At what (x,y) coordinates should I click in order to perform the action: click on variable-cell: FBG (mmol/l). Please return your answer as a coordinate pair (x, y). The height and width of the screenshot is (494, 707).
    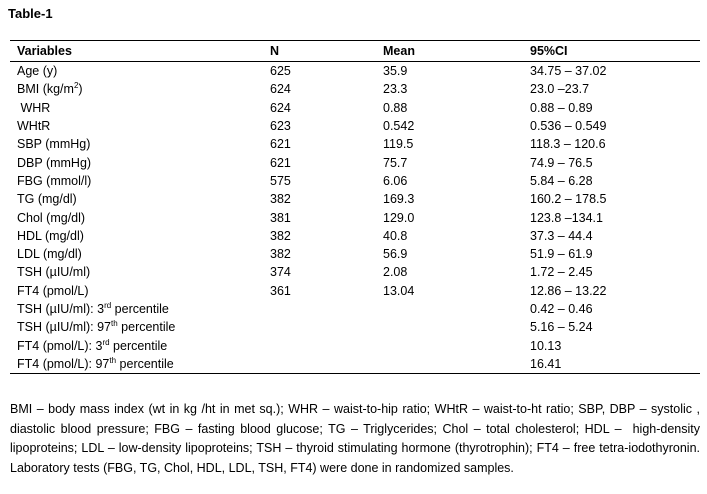
    Looking at the image, I should click on (54, 180).